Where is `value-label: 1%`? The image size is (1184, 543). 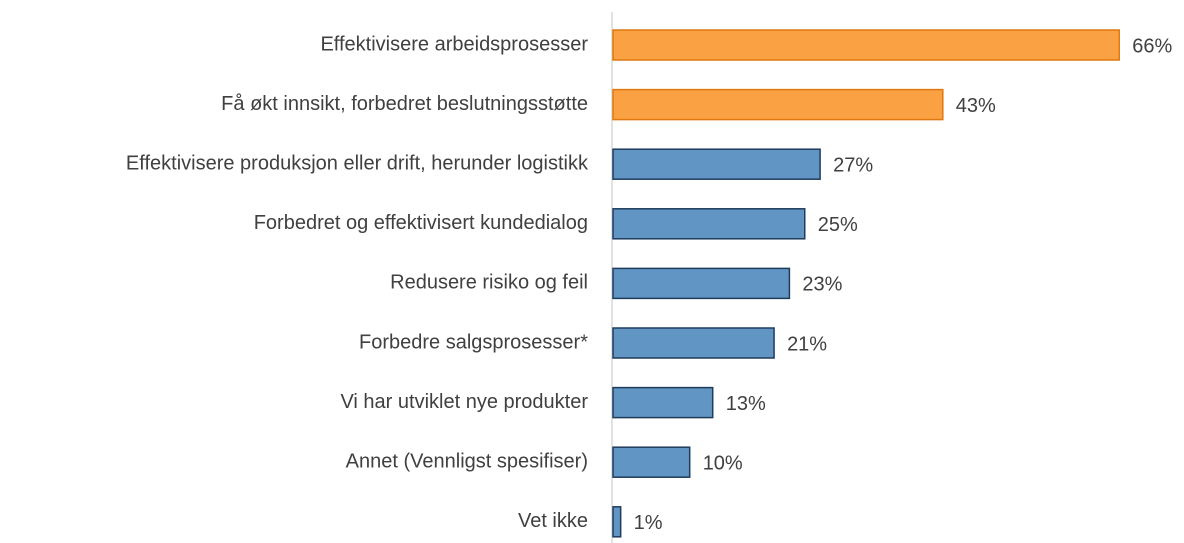
value-label: 1% is located at coordinates (648, 523).